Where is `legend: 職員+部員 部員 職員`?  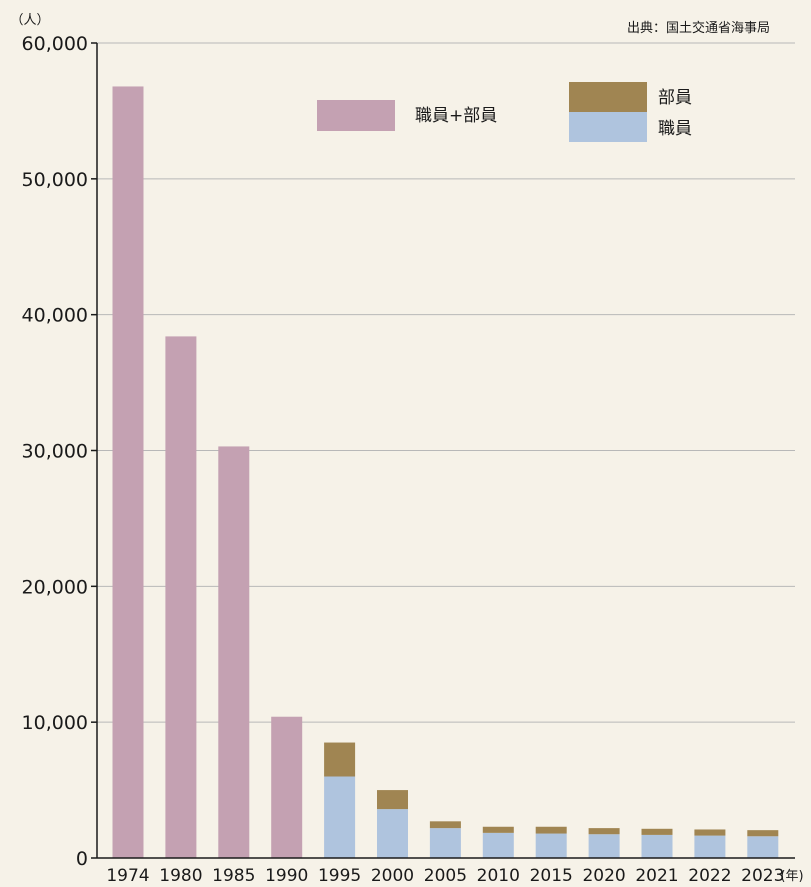
legend: 職員+部員 部員 職員 is located at coordinates (504, 112).